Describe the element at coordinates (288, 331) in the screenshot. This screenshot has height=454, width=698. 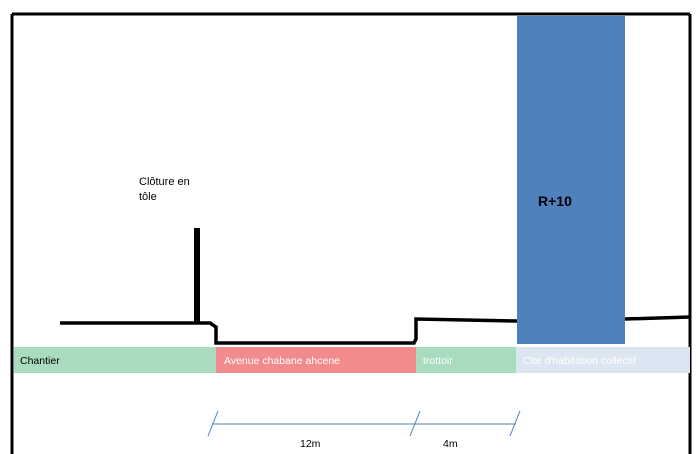
I see `ground-profile-line` at that location.